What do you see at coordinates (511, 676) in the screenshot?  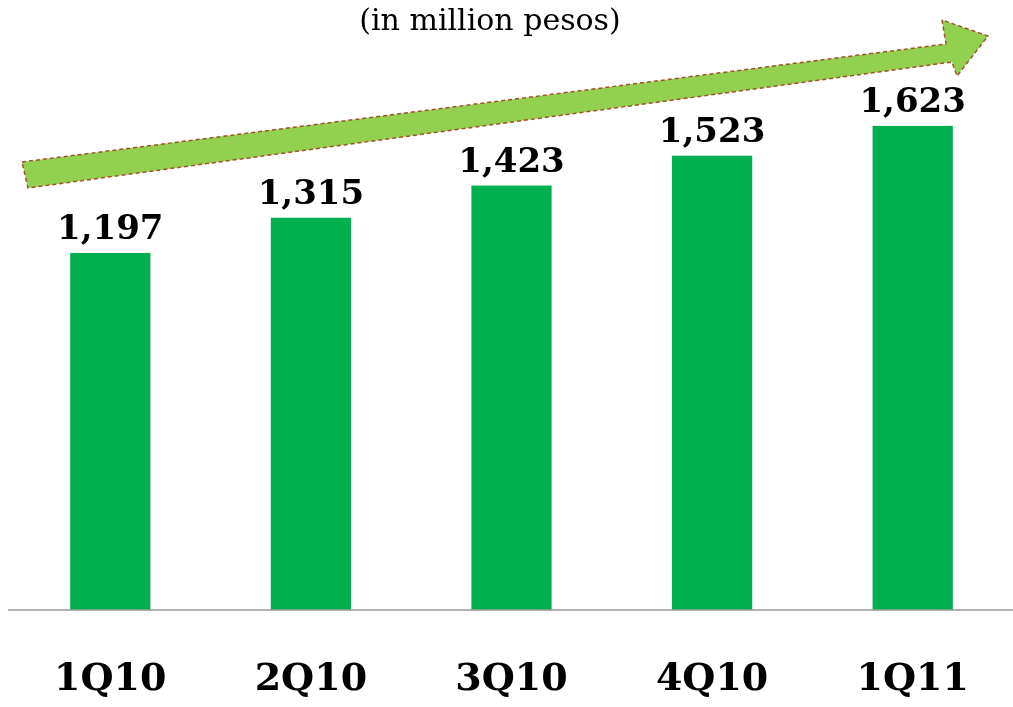 I see `x-tick-label: 3Q10` at bounding box center [511, 676].